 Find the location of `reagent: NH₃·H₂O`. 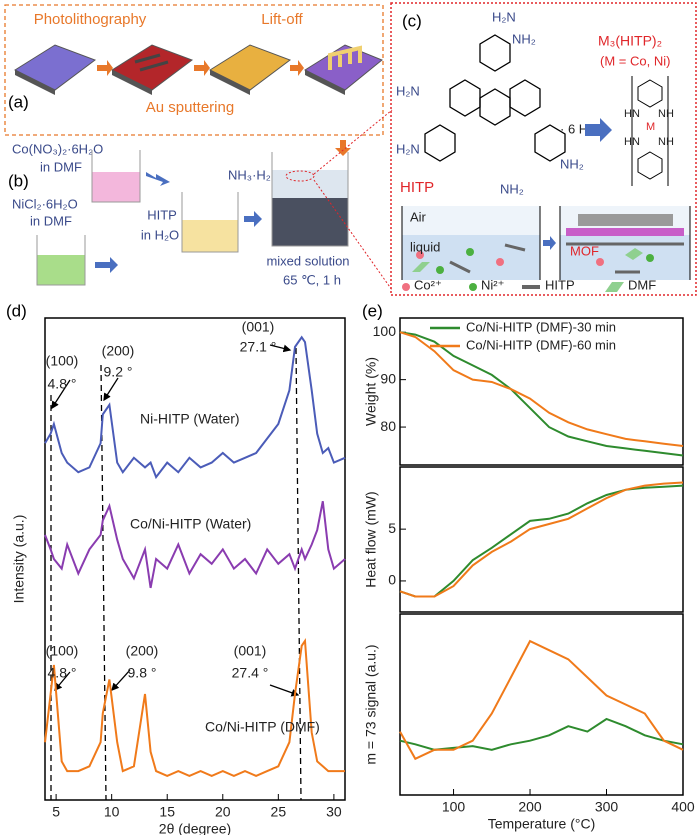

reagent: NH₃·H₂O is located at coordinates (254, 174).